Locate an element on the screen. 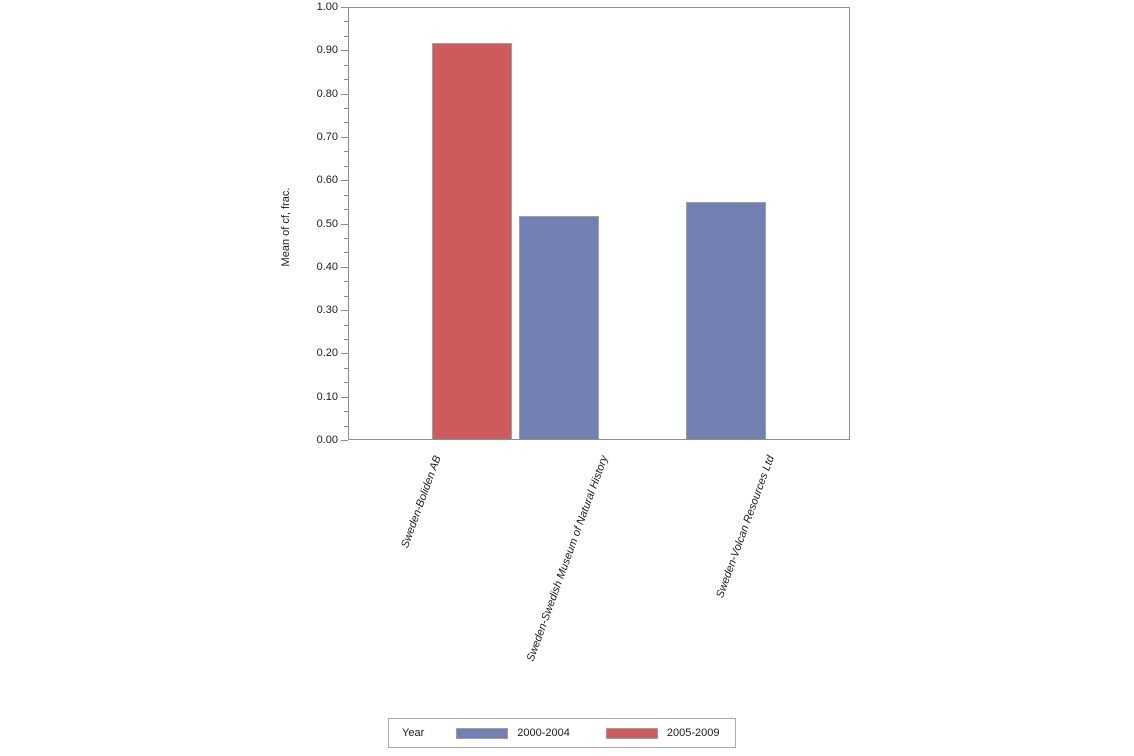 The width and height of the screenshot is (1134, 756). y-tick-label: 0.80 is located at coordinates (327, 94).